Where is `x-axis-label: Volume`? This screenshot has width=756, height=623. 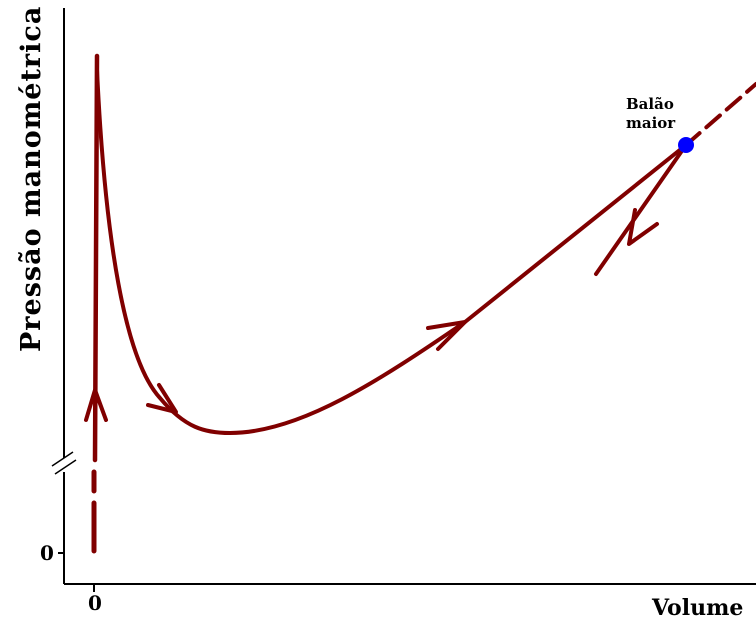 x-axis-label: Volume is located at coordinates (697, 608).